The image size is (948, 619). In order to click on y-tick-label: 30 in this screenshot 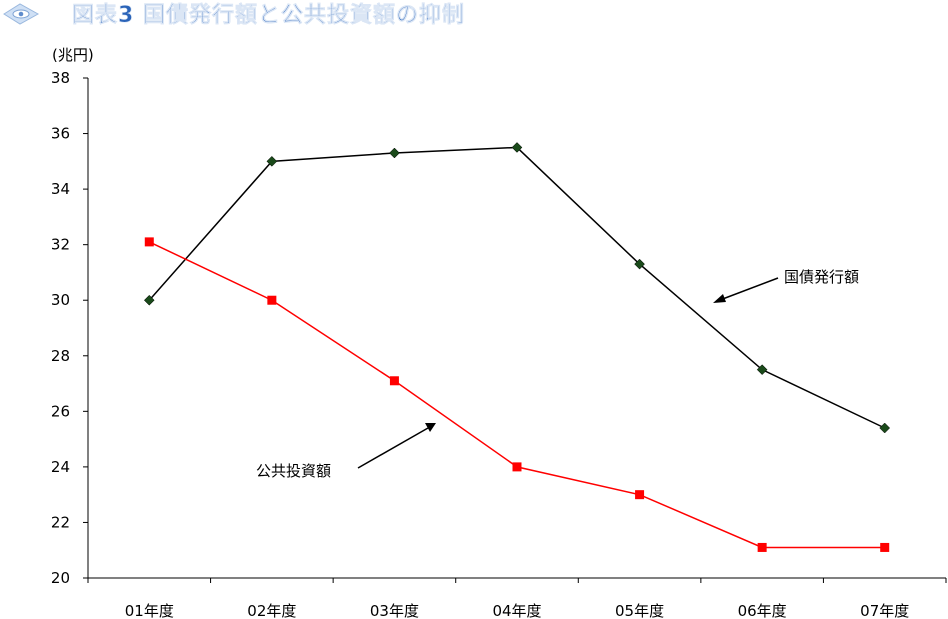, I will do `click(60, 300)`.